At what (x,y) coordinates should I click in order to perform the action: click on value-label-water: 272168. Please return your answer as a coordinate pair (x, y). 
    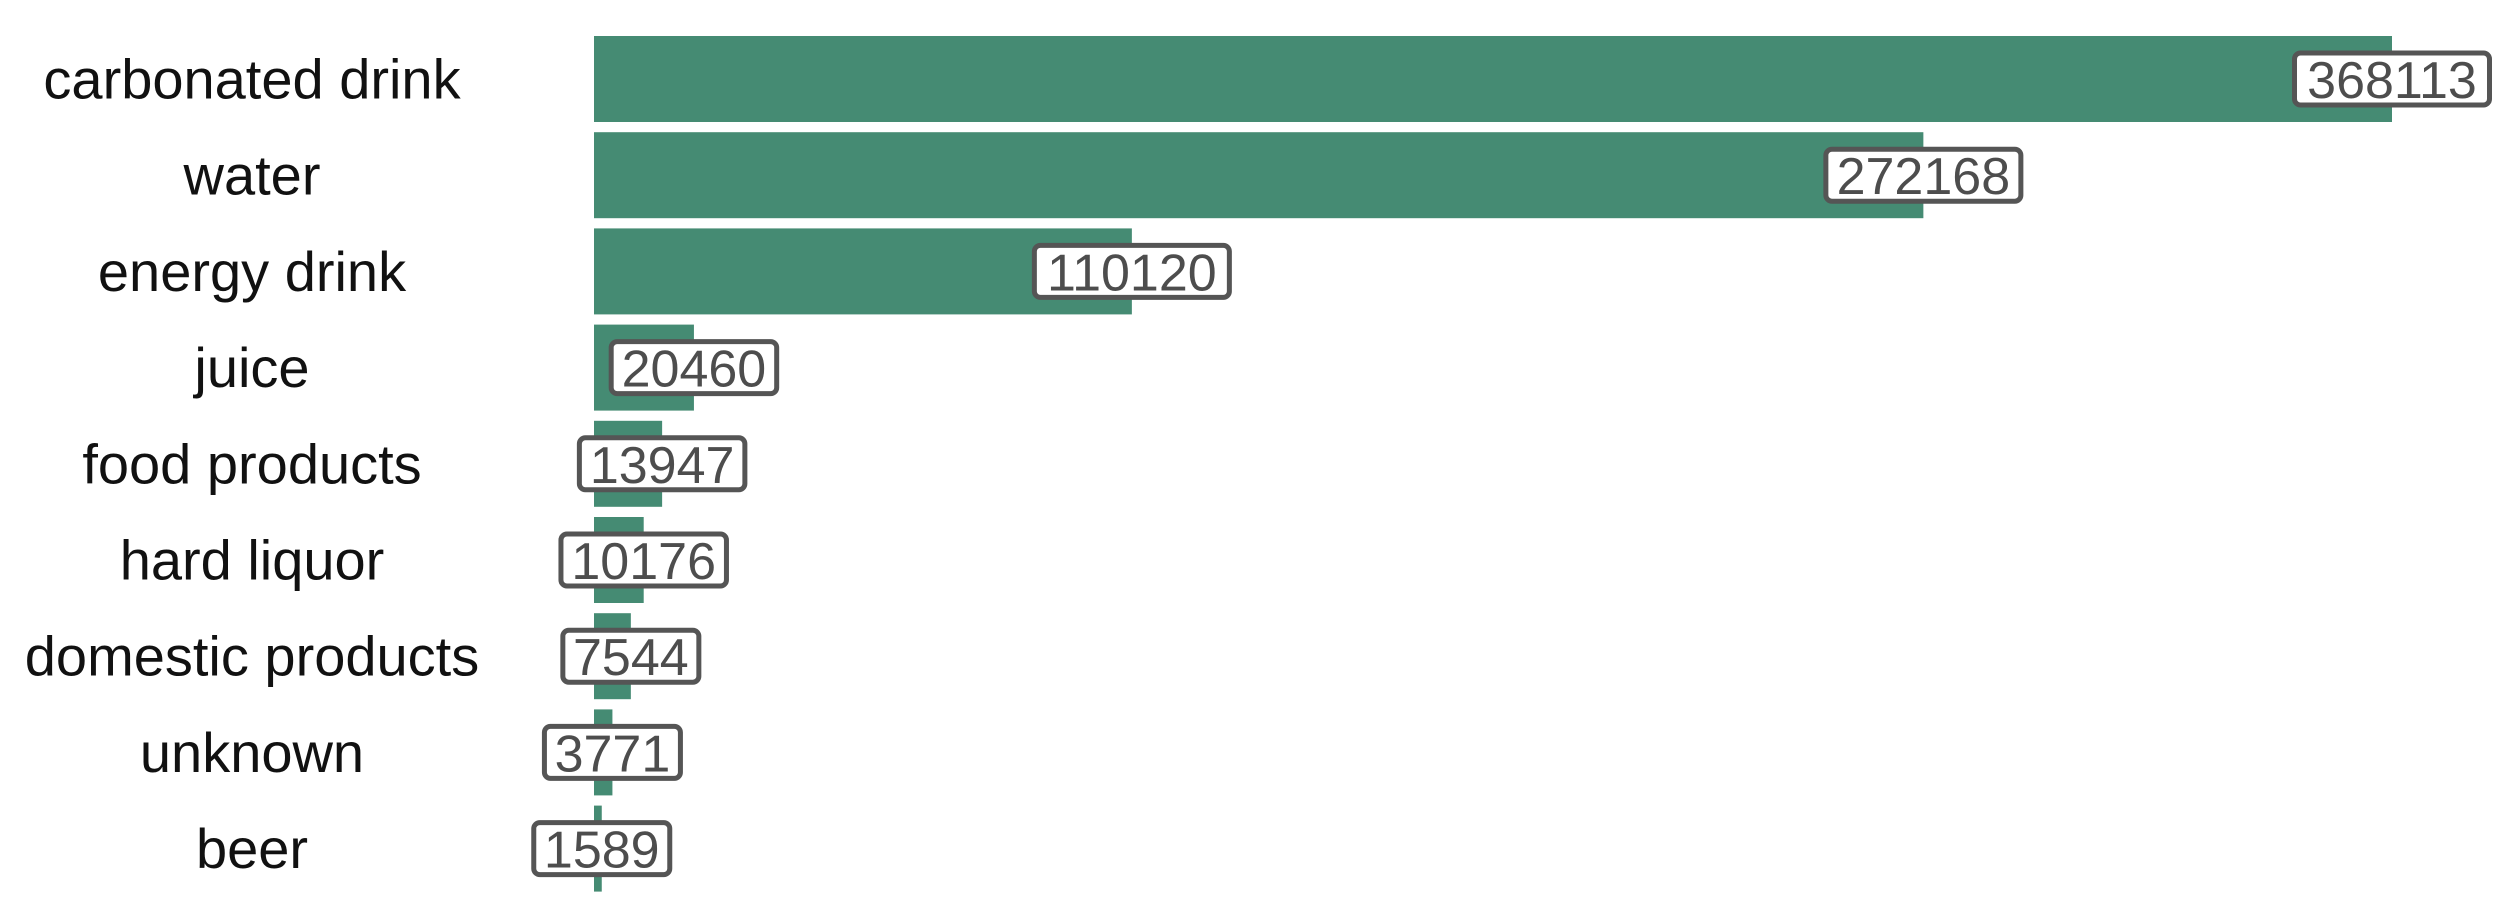
    Looking at the image, I should click on (1923, 176).